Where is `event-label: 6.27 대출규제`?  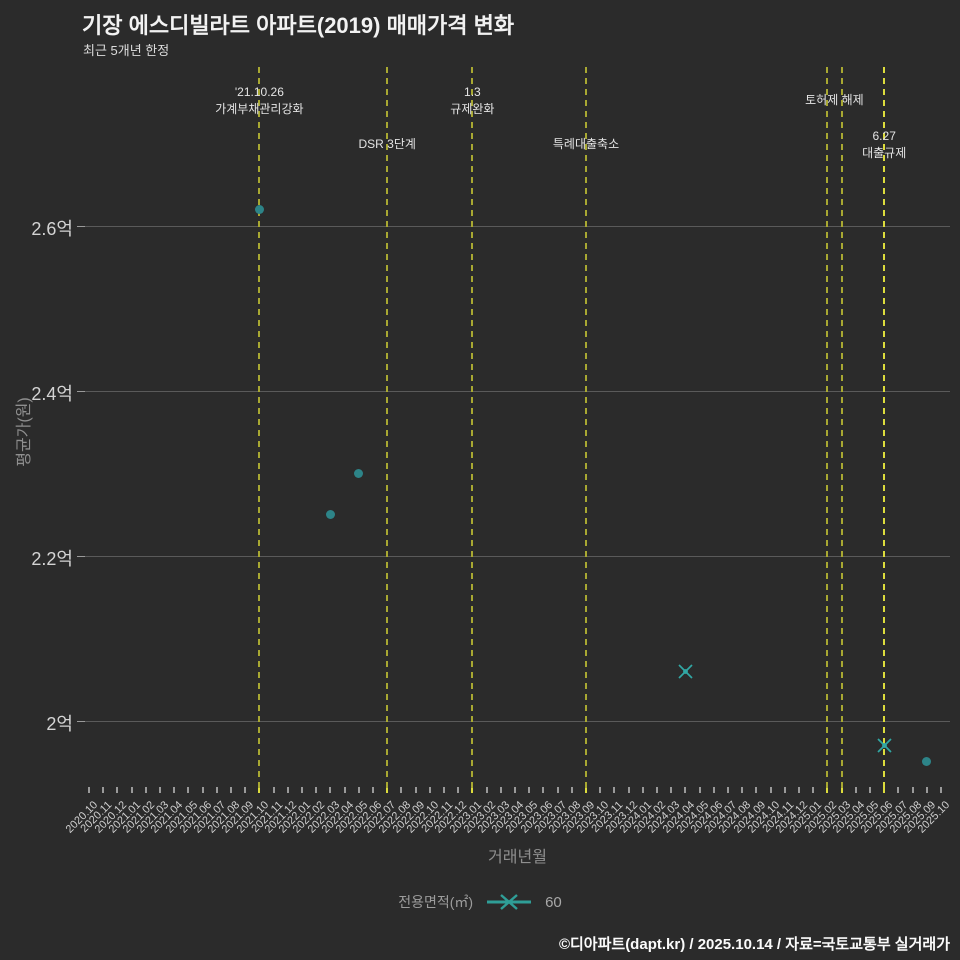 event-label: 6.27 대출규제 is located at coordinates (884, 144).